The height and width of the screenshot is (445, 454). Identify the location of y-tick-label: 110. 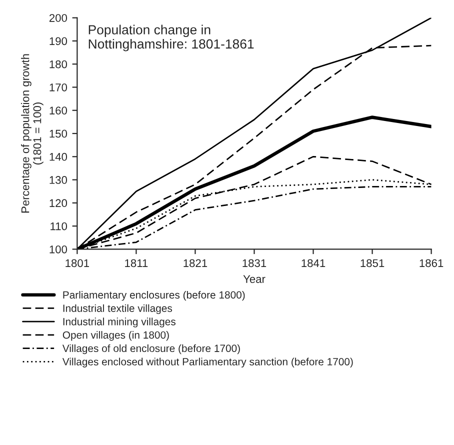
(59, 226).